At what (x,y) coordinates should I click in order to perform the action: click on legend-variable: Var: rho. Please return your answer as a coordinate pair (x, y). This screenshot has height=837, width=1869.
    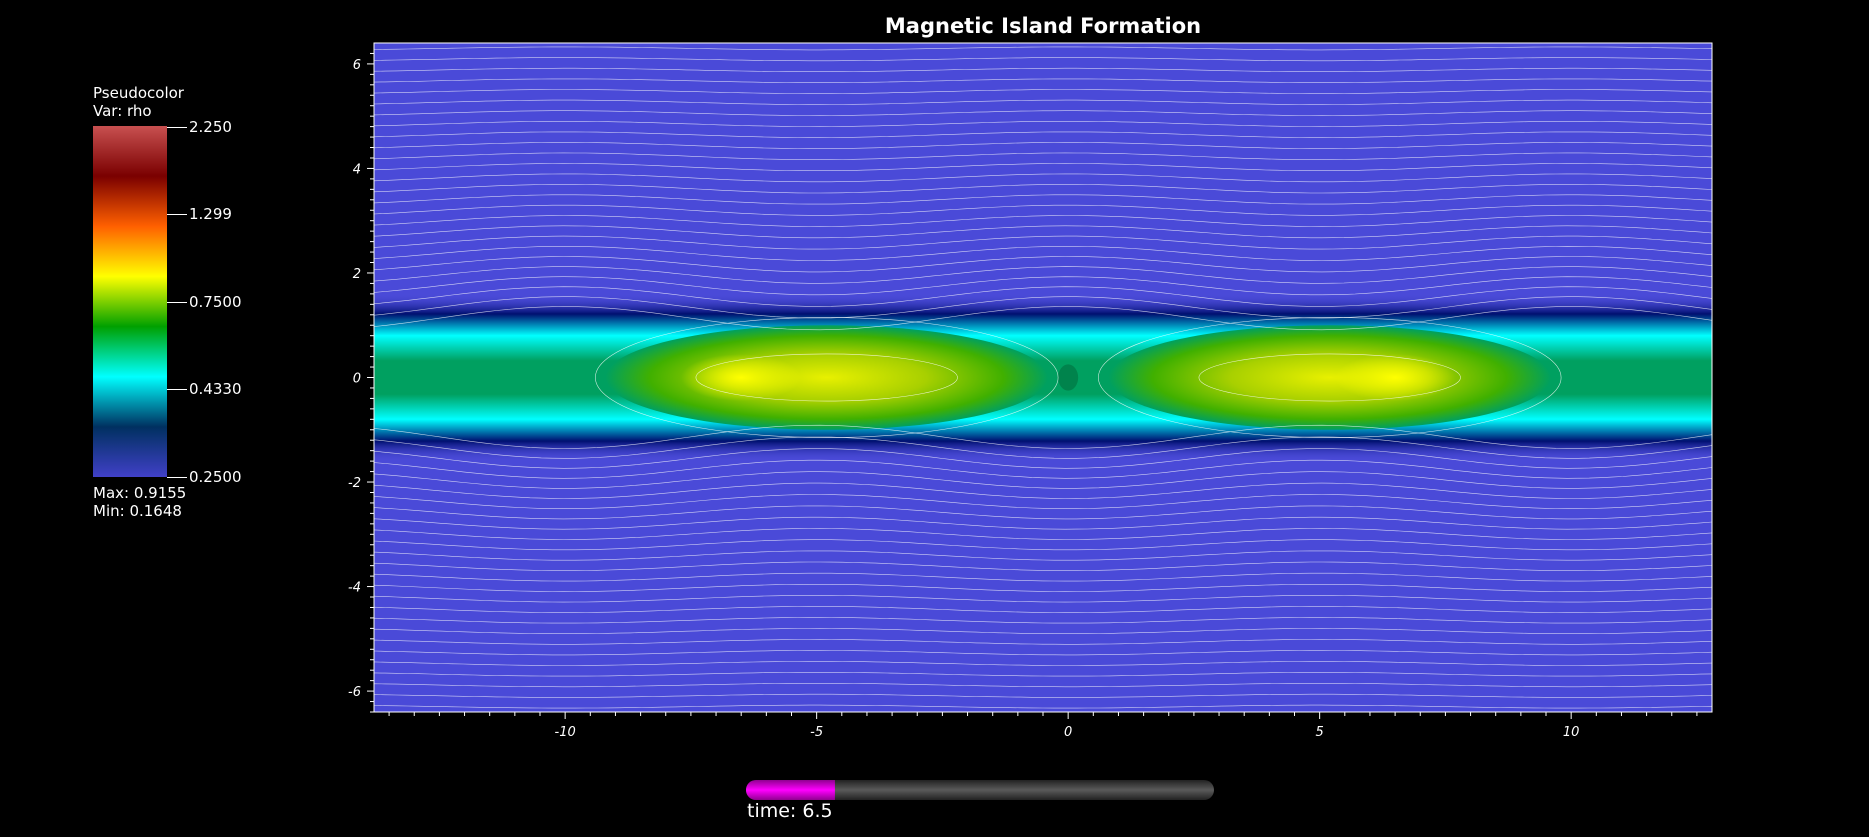
    Looking at the image, I should click on (122, 111).